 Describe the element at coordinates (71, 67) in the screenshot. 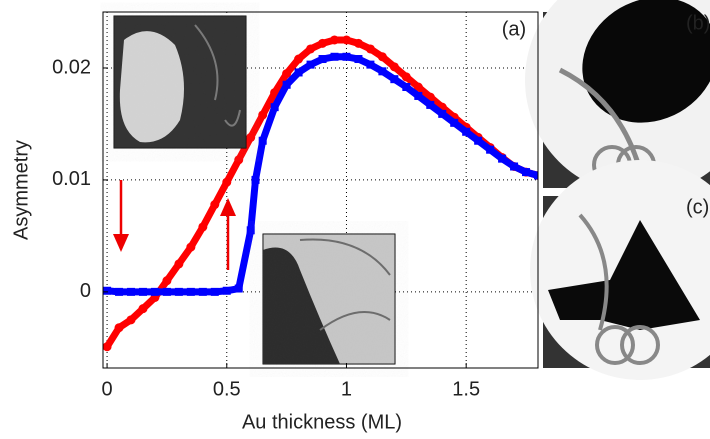

I see `y-tick-label: 0.02` at that location.